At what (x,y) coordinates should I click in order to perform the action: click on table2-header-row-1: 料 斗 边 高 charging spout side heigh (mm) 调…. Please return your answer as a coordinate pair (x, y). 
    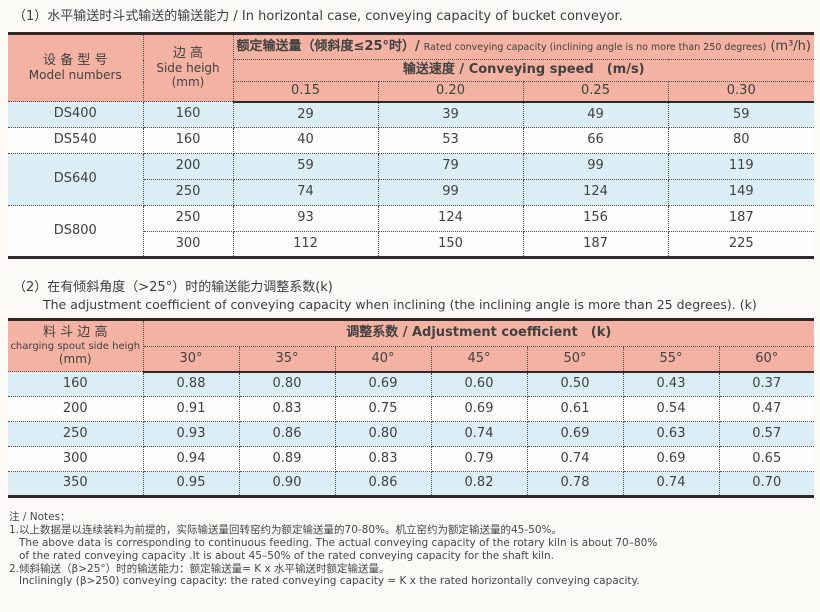
    Looking at the image, I should click on (411, 346).